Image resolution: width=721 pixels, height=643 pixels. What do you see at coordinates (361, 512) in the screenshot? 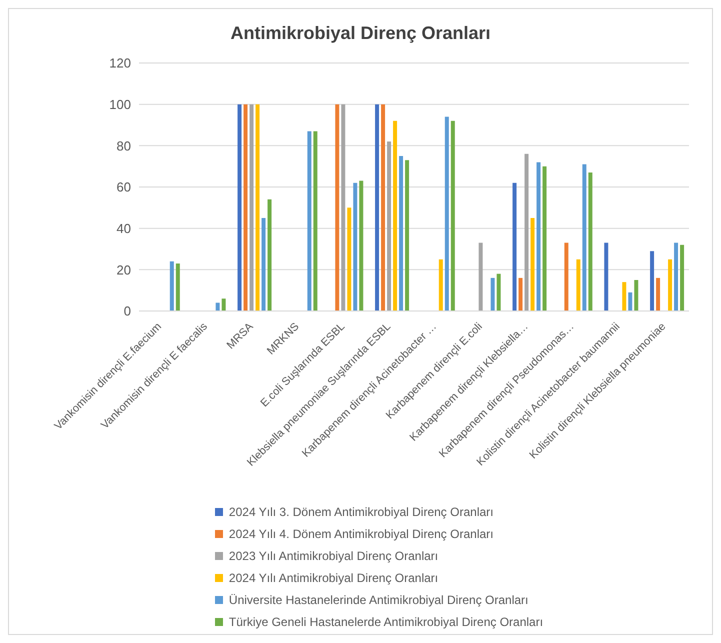
I see `legend-label: 2024 Yılı 3. Dönem Antimikrobiyal Direnç Oranları` at bounding box center [361, 512].